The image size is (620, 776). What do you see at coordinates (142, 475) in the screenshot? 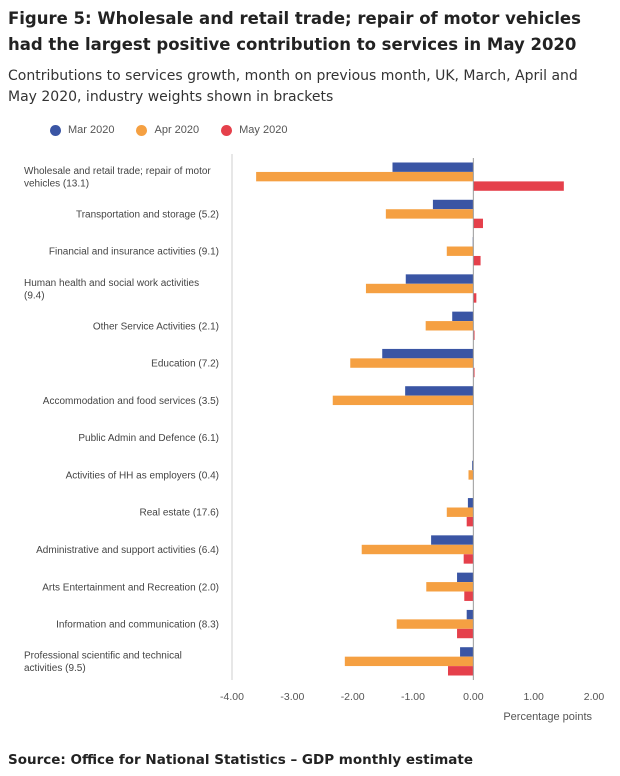
I see `category-label: Activities of HH as employers (0.4)` at bounding box center [142, 475].